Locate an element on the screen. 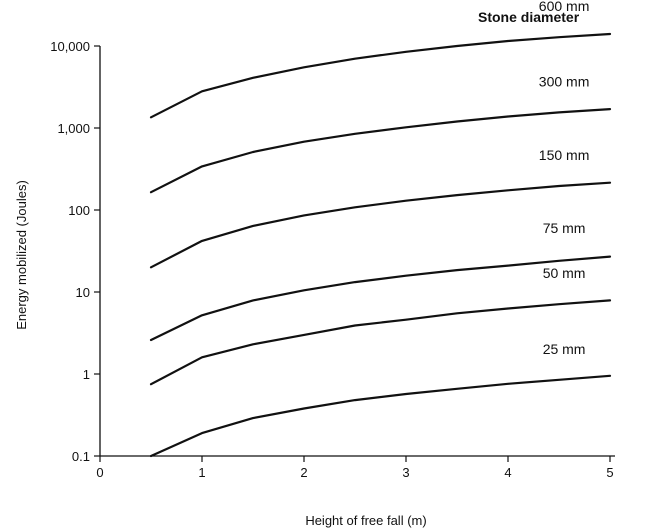  x-tick-label: 1 is located at coordinates (201, 472).